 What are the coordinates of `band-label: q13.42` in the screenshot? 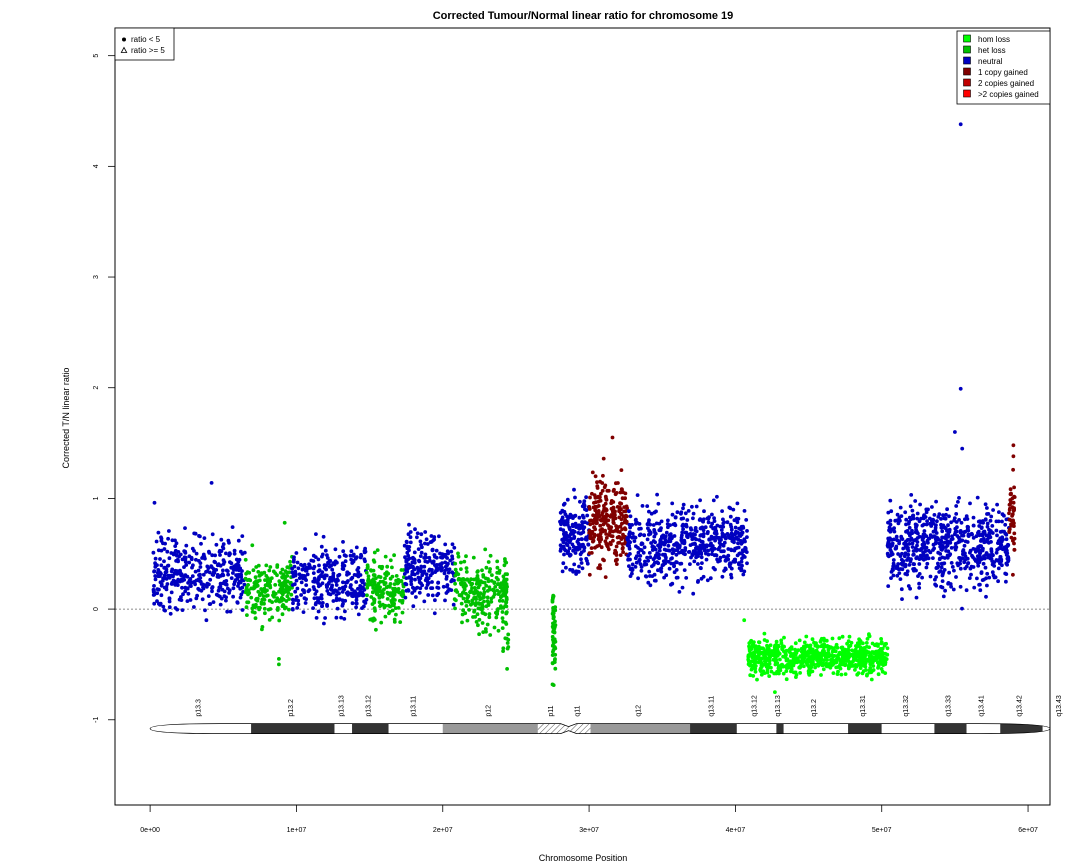 It's located at (1019, 706).